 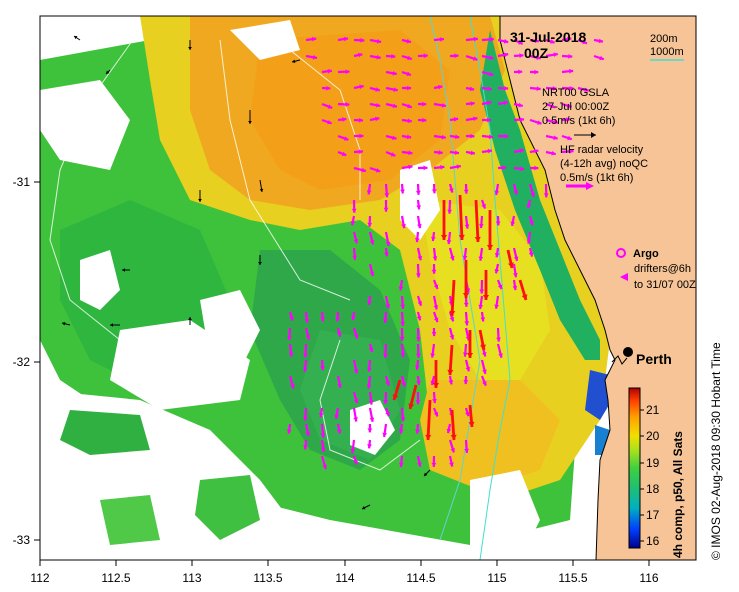 I want to click on perth-label: Perth, so click(x=654, y=359).